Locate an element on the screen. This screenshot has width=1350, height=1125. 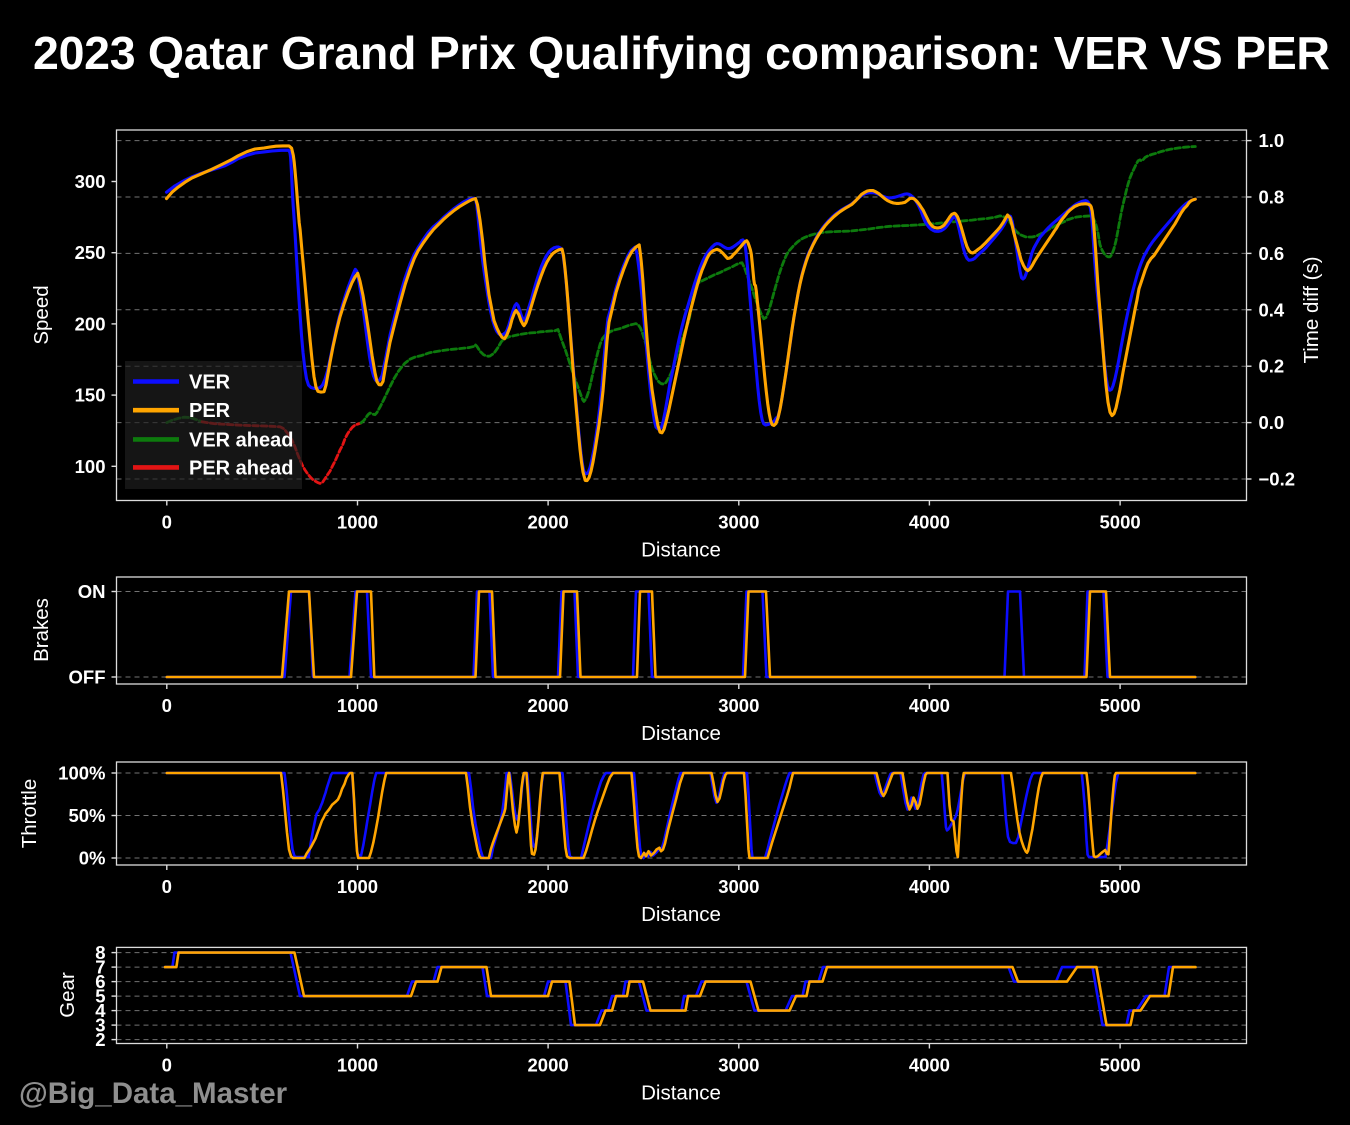
svg-text: VER ahead is located at coordinates (241, 440).